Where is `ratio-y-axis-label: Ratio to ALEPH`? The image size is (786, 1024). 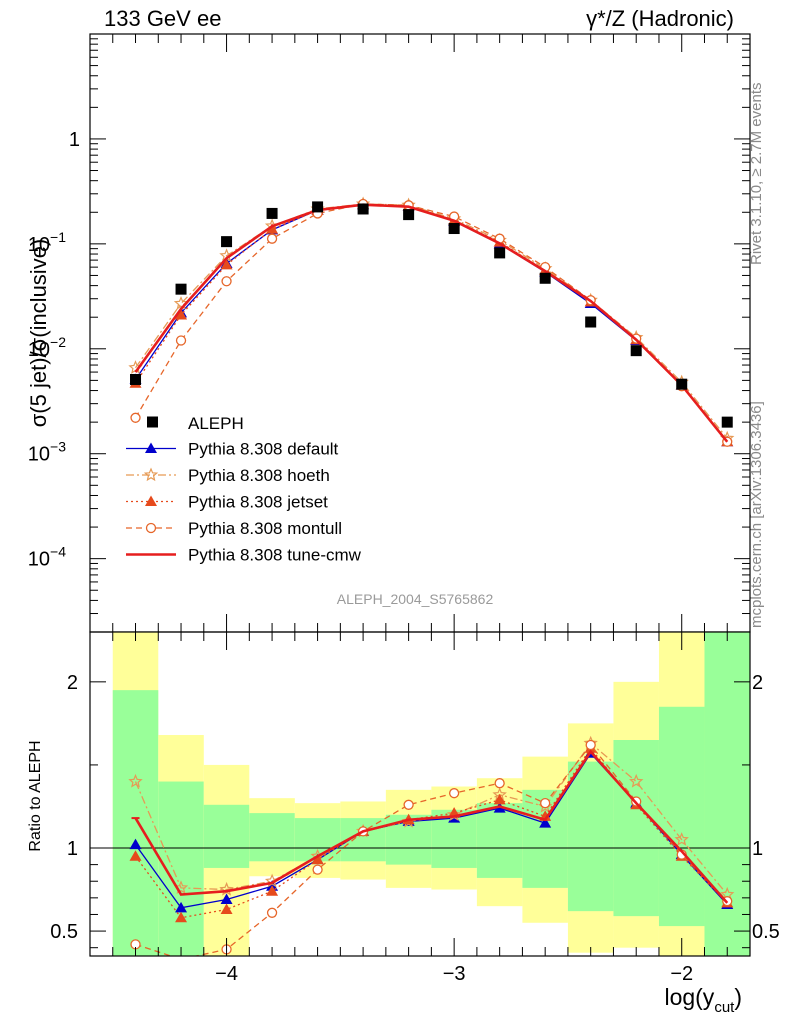 ratio-y-axis-label: Ratio to ALEPH is located at coordinates (35, 795).